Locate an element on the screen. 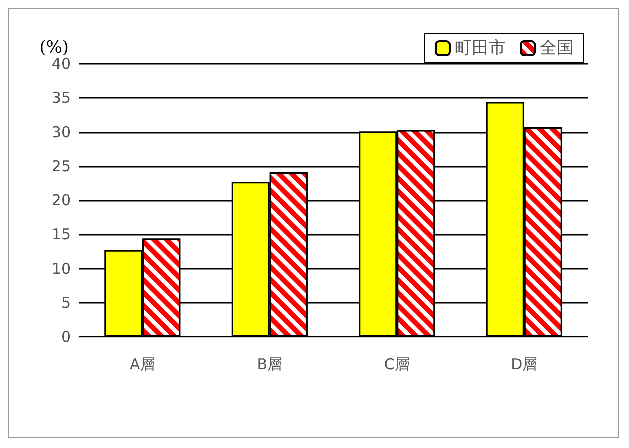  y-tick-label: 30 is located at coordinates (61, 132).